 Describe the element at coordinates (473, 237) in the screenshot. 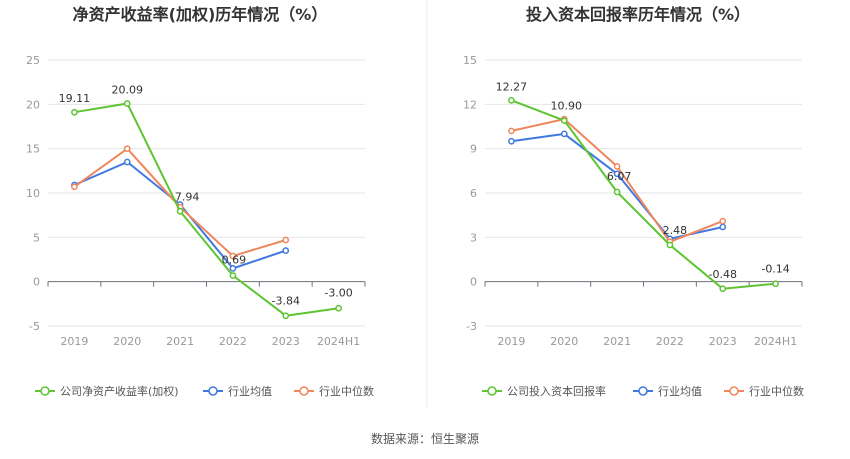

I see `y-tick-label: 3` at that location.